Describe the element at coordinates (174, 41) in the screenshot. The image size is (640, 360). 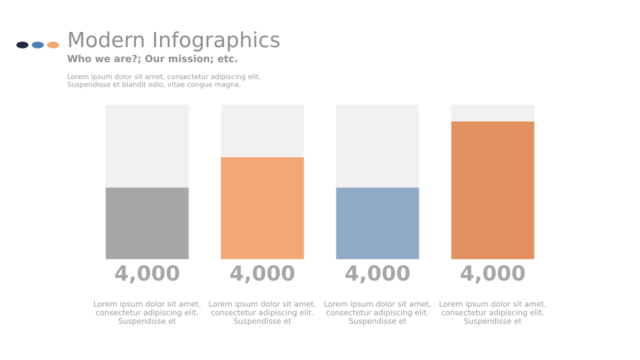
I see `chart-title: Modern Infographics` at that location.